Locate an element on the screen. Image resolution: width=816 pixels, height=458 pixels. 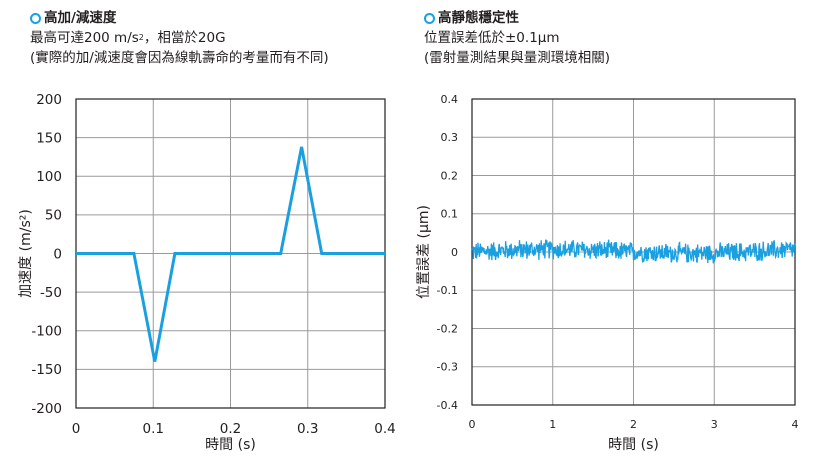
x-tick-label: 0.3 is located at coordinates (307, 429).